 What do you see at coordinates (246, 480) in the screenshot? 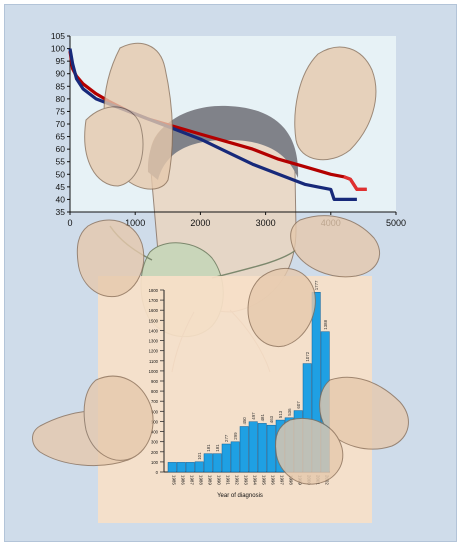
I see `bar-category-label: 1993` at bounding box center [246, 480].